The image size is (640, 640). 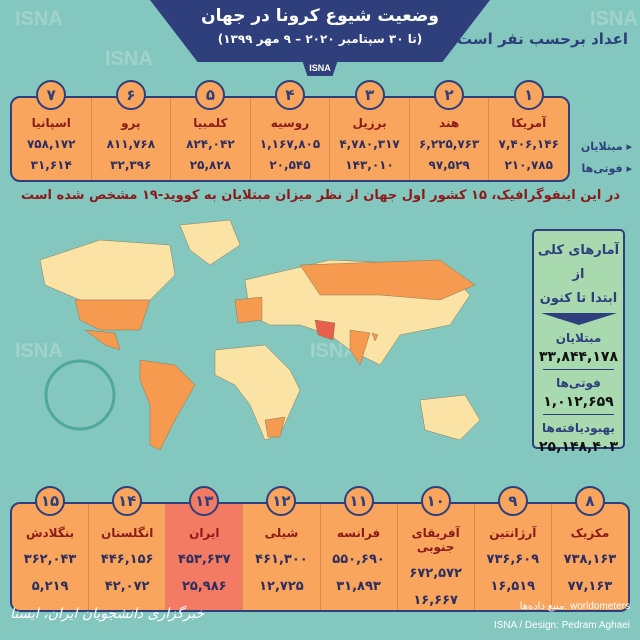 I want to click on cases-value: ۱,۱۶۷,۸۰۵, so click(x=290, y=144).